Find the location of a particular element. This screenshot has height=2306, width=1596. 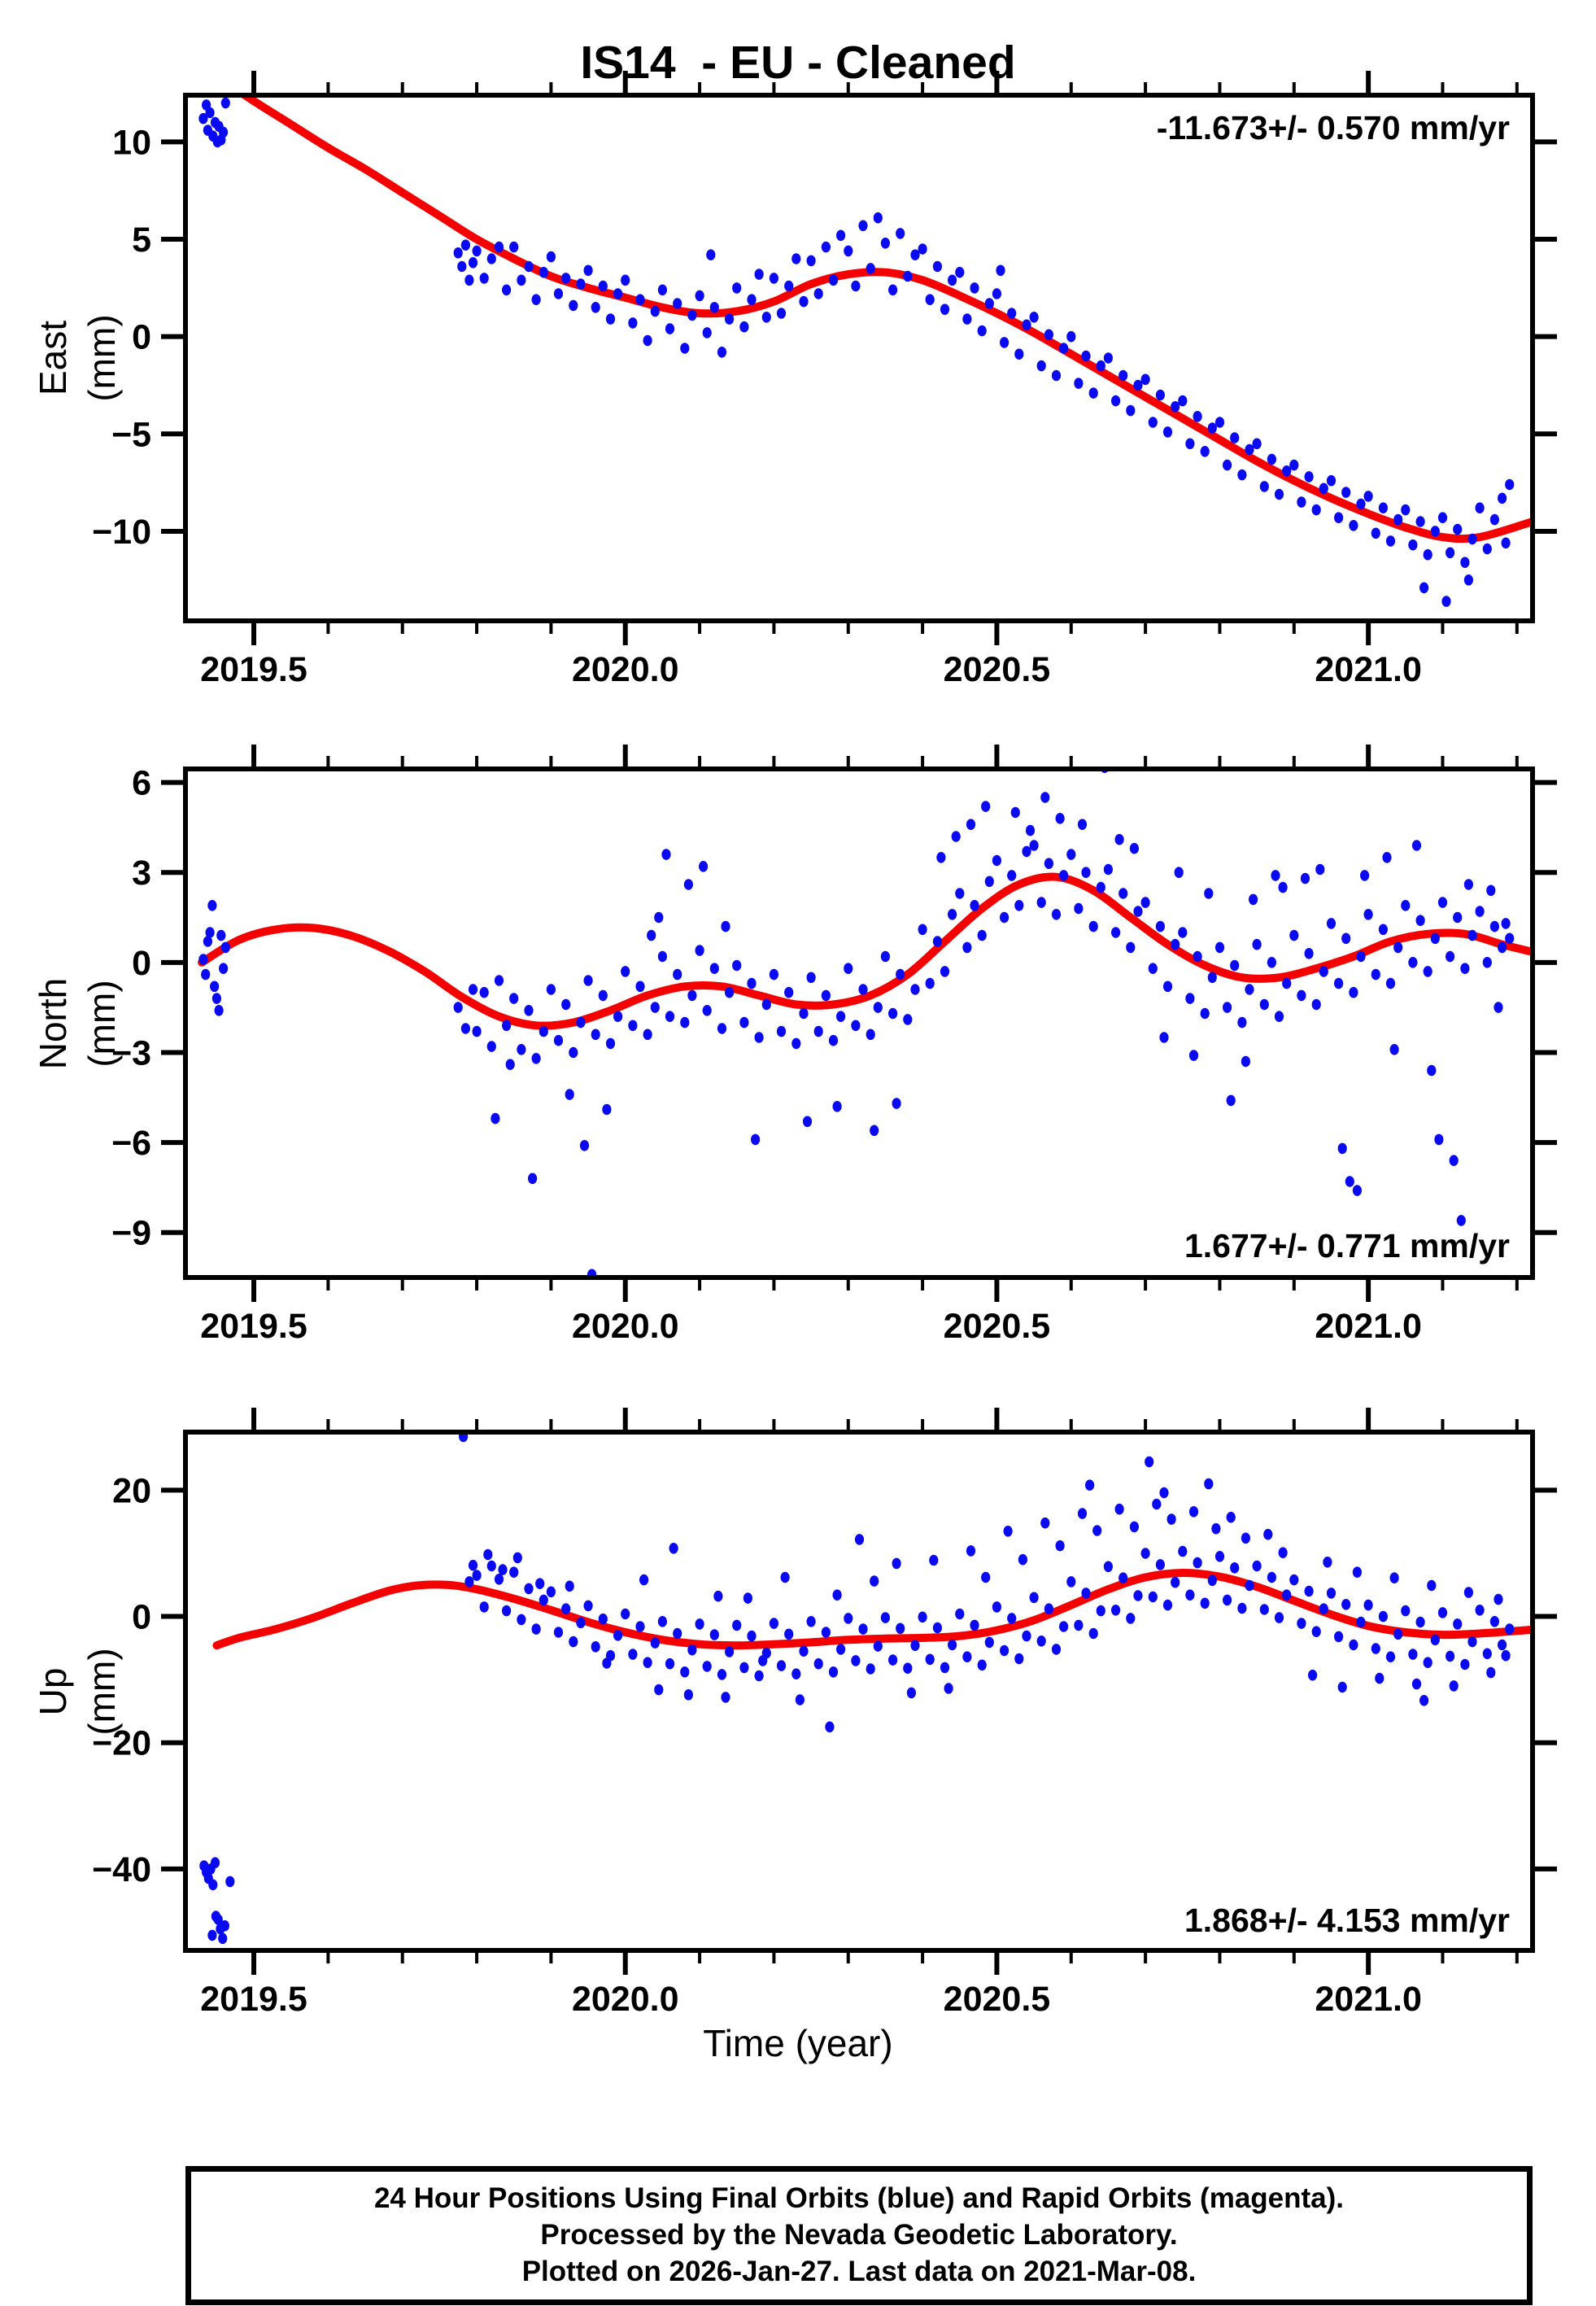

figure-title: IS14 - EU - Cleaned is located at coordinates (798, 63).